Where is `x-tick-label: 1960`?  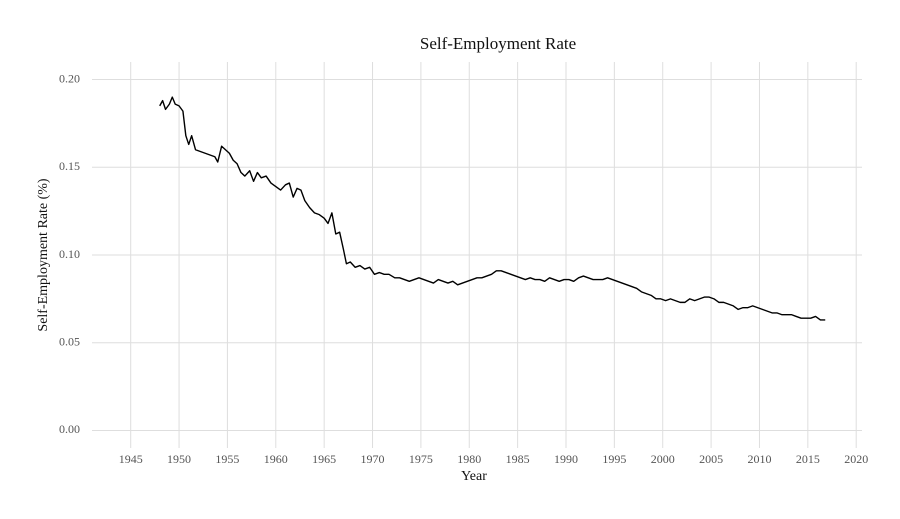 x-tick-label: 1960 is located at coordinates (276, 459).